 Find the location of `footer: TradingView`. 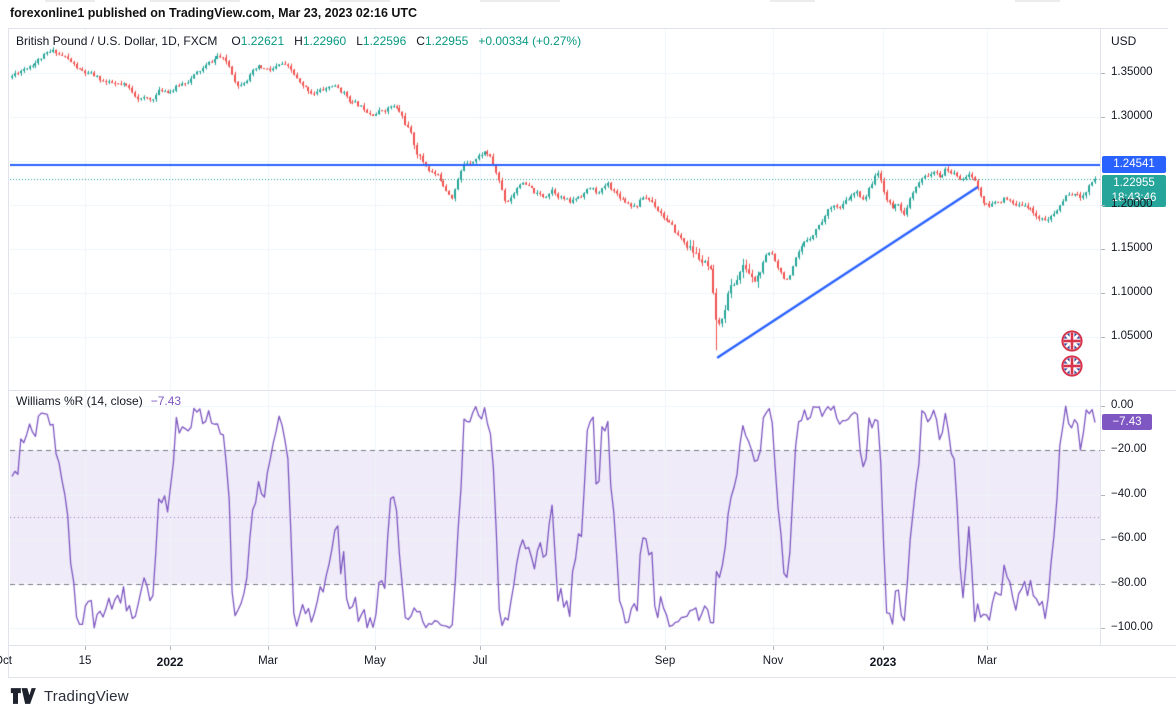

footer: TradingView is located at coordinates (69, 696).